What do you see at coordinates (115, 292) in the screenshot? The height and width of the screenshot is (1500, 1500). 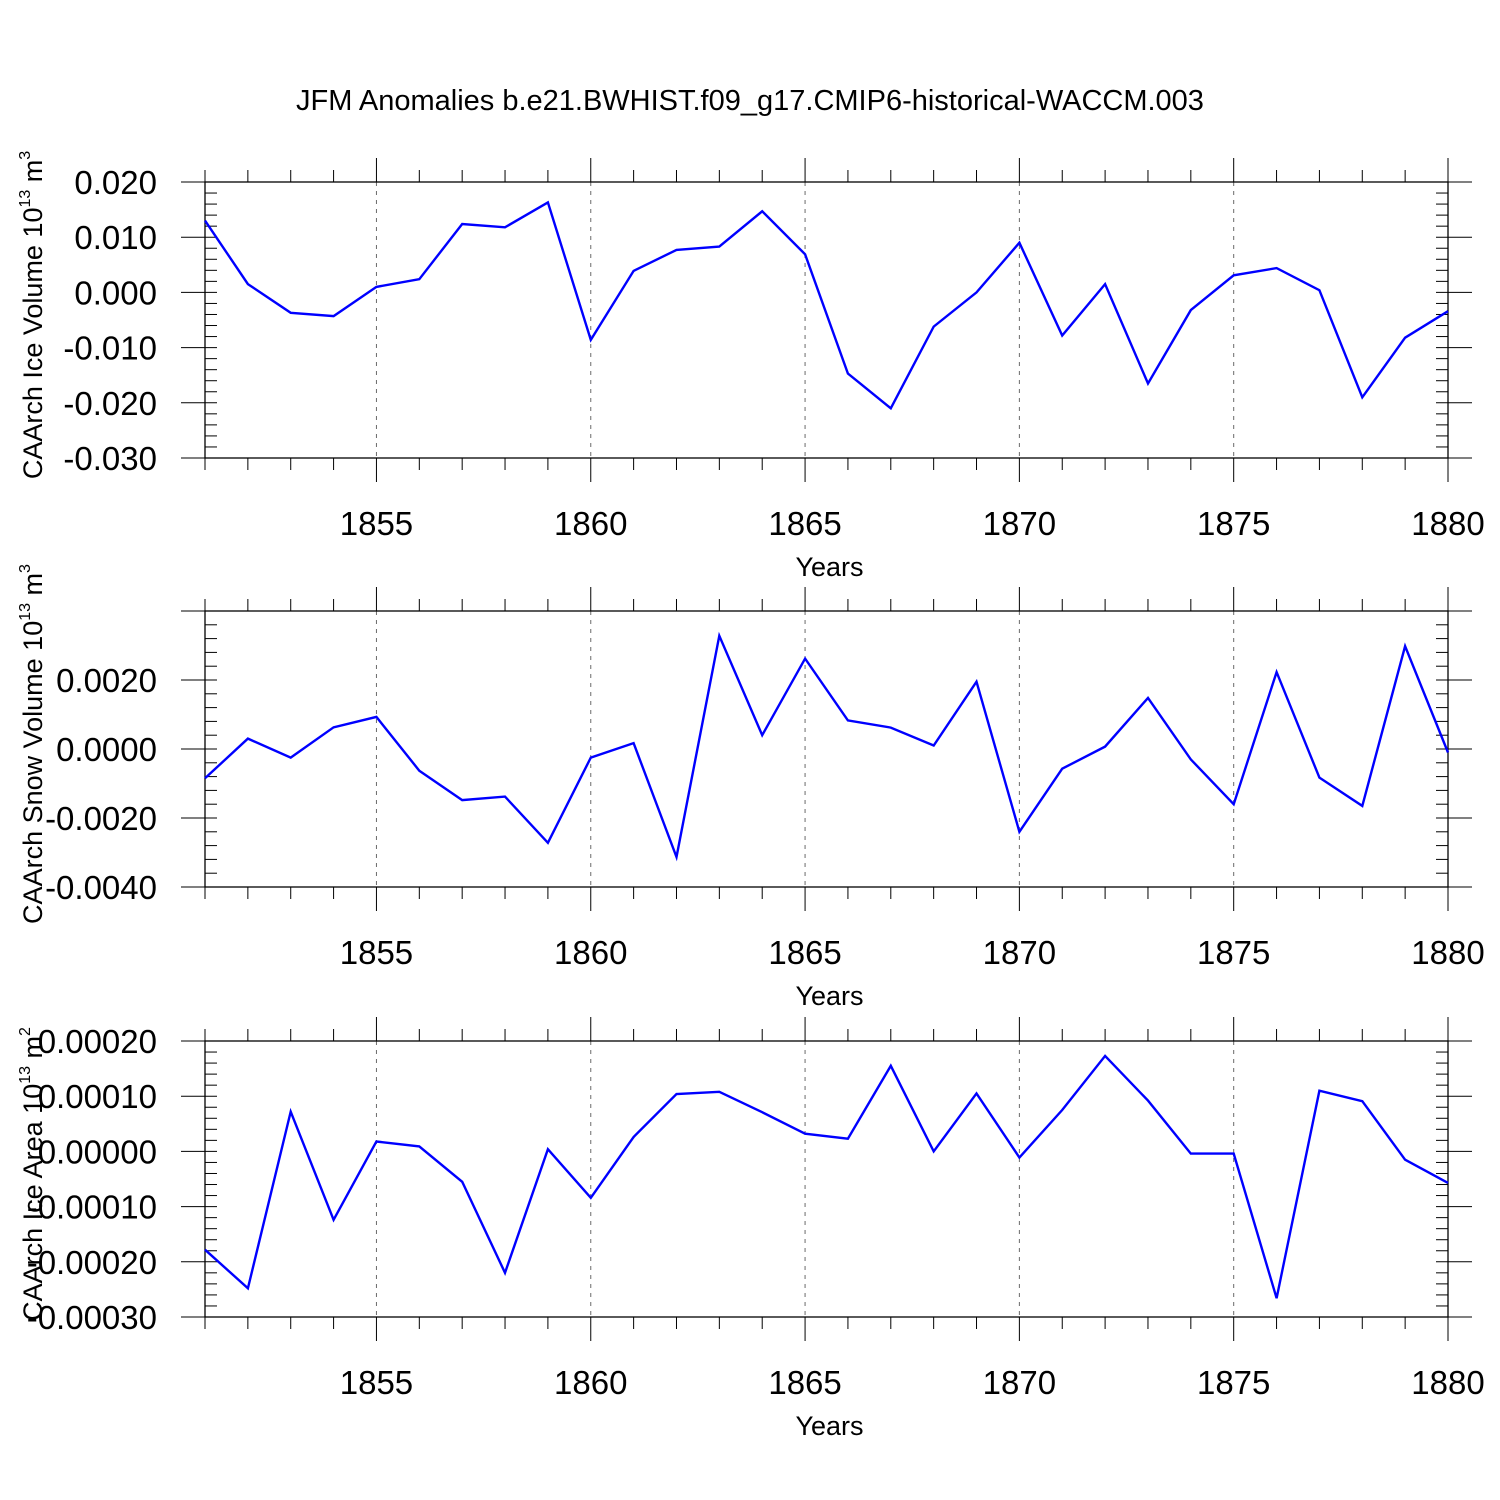 I see `y-tick-label: 0.000` at bounding box center [115, 292].